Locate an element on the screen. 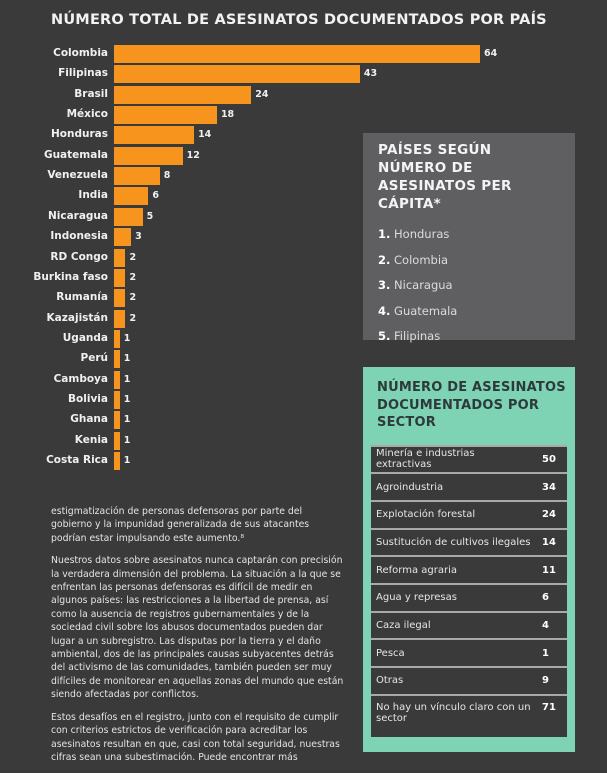  bar-label: Colombia is located at coordinates (80, 53).